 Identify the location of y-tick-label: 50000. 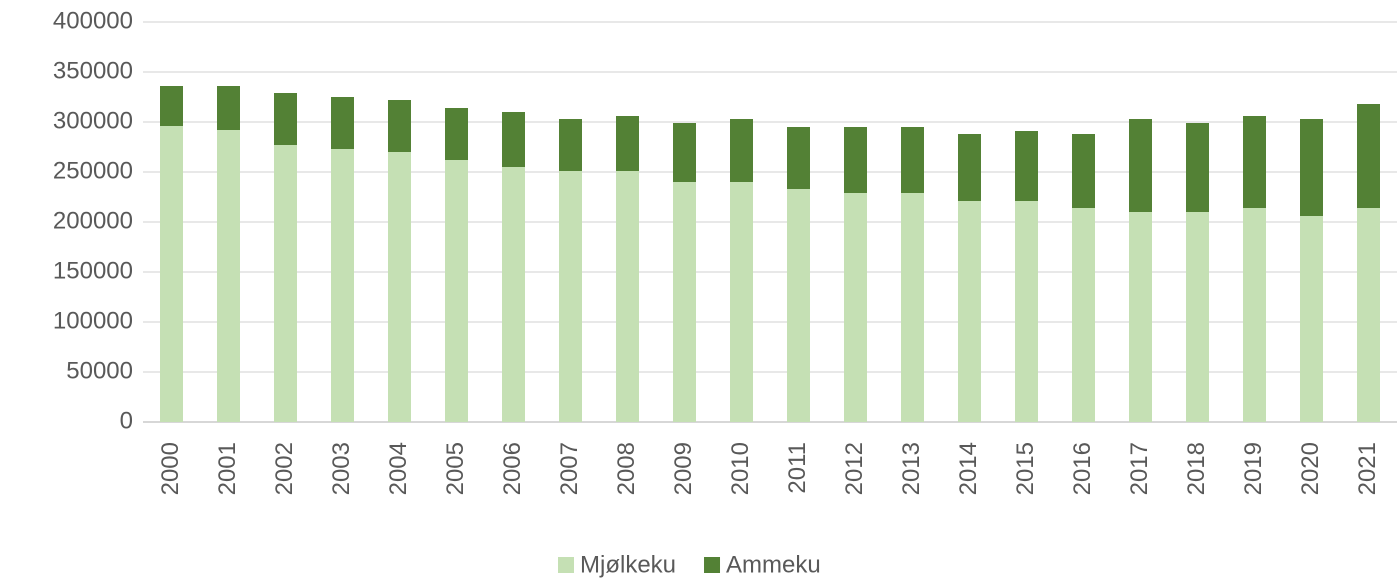
(99, 370).